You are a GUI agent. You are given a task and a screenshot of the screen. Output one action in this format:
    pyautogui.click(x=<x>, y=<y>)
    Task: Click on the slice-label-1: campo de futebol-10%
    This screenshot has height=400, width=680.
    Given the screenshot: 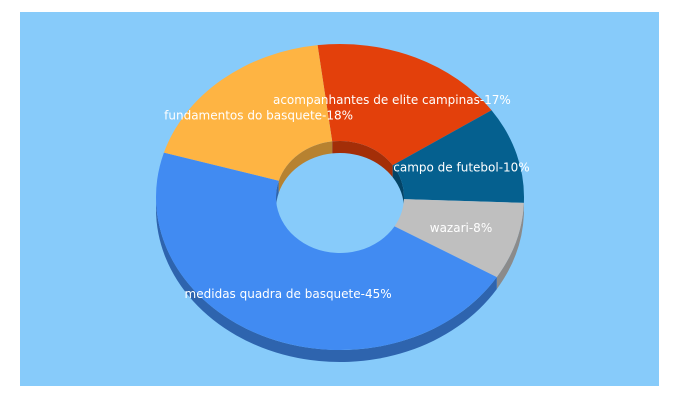 What is the action you would take?
    pyautogui.click(x=461, y=167)
    